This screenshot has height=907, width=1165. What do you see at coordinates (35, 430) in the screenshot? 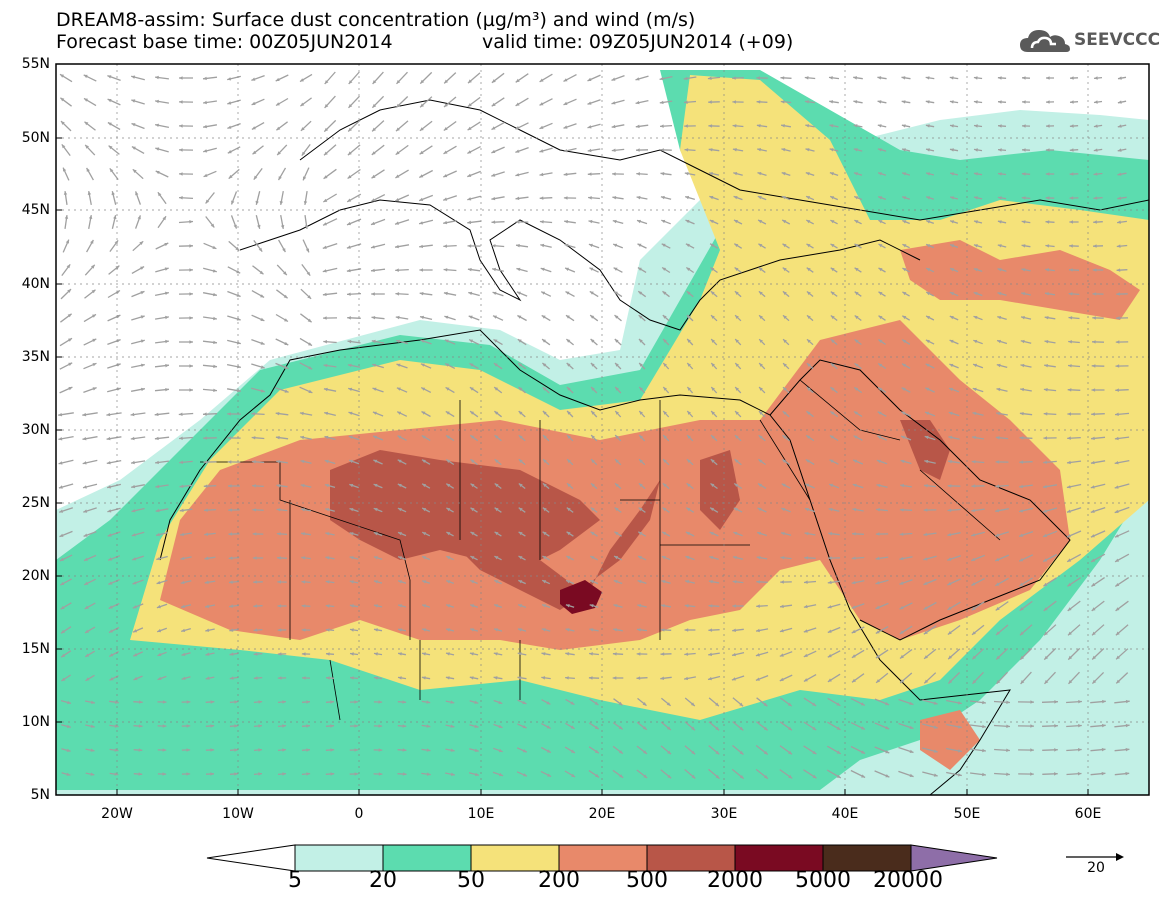
I see `lat-tick-label: 30N` at bounding box center [35, 430].